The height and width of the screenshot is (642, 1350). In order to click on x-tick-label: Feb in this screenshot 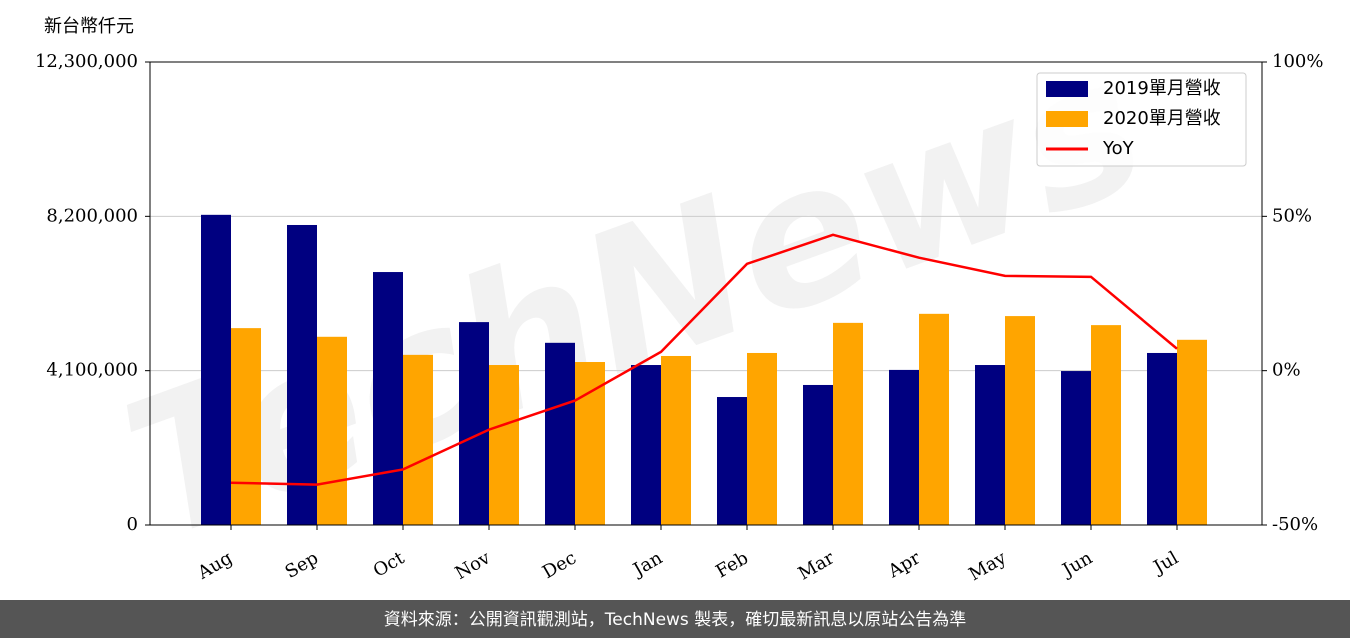, I will do `click(732, 564)`.